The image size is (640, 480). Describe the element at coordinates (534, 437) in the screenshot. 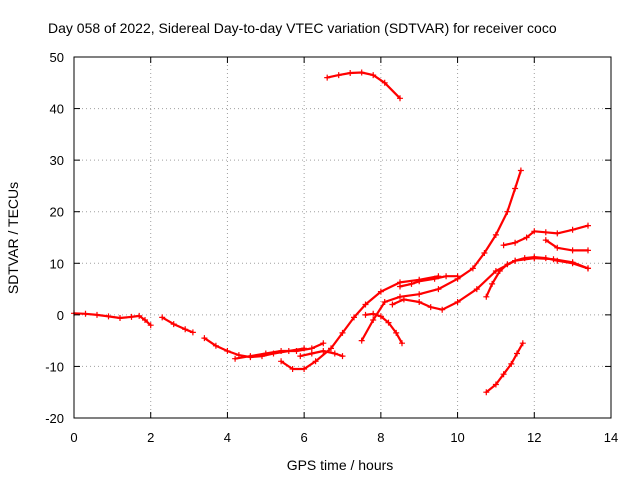

I see `x-tick-label: 12` at that location.